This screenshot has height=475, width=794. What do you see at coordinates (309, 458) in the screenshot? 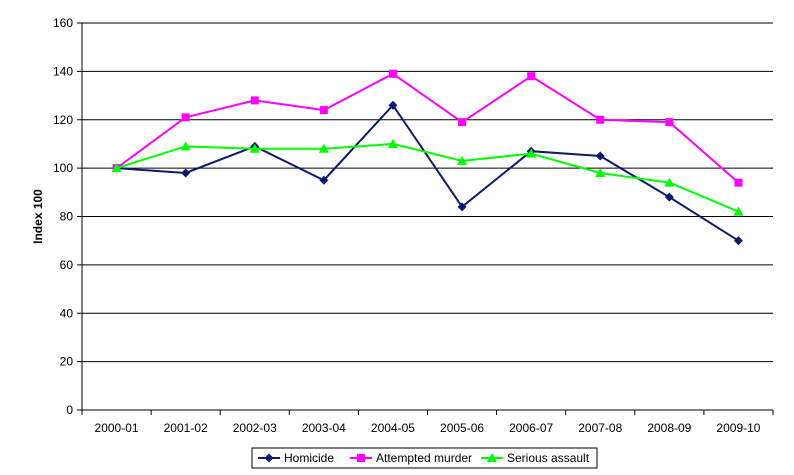
I see `legend-label-homicide: Homicide` at bounding box center [309, 458].